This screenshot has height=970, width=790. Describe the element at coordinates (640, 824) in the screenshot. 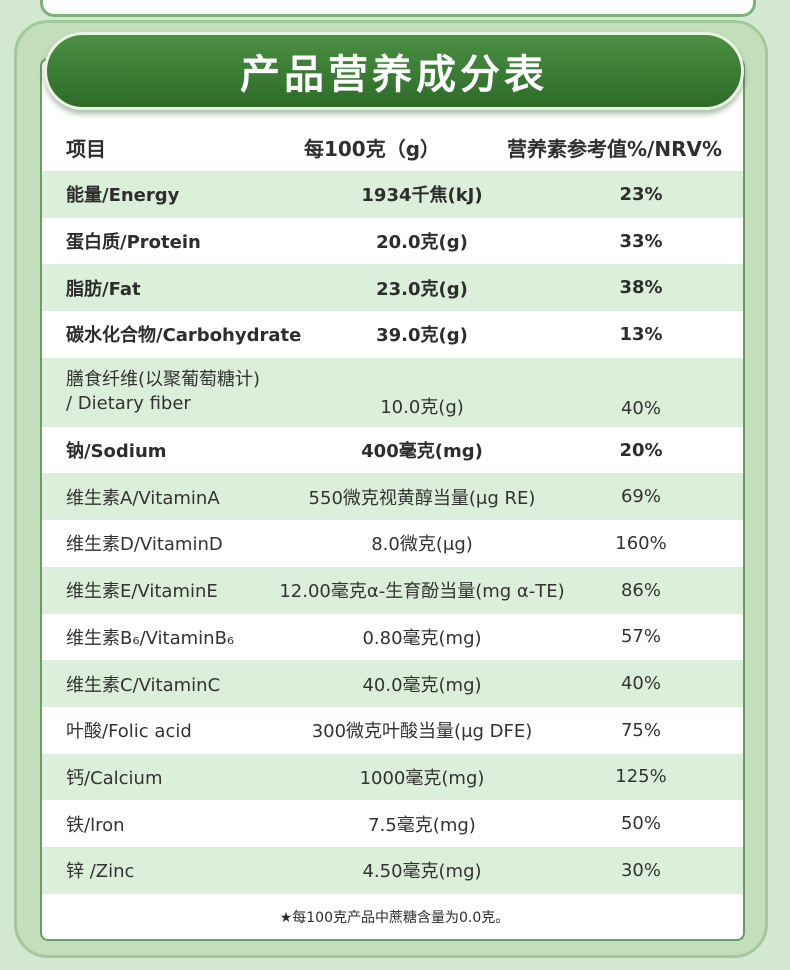

I see `nutrient-nrv: 50%` at that location.